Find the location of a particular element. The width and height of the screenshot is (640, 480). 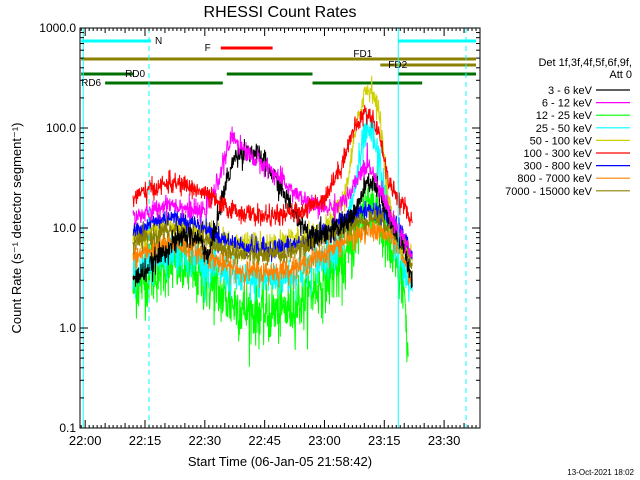

legend-label: 50 - 100 keV is located at coordinates (561, 141).